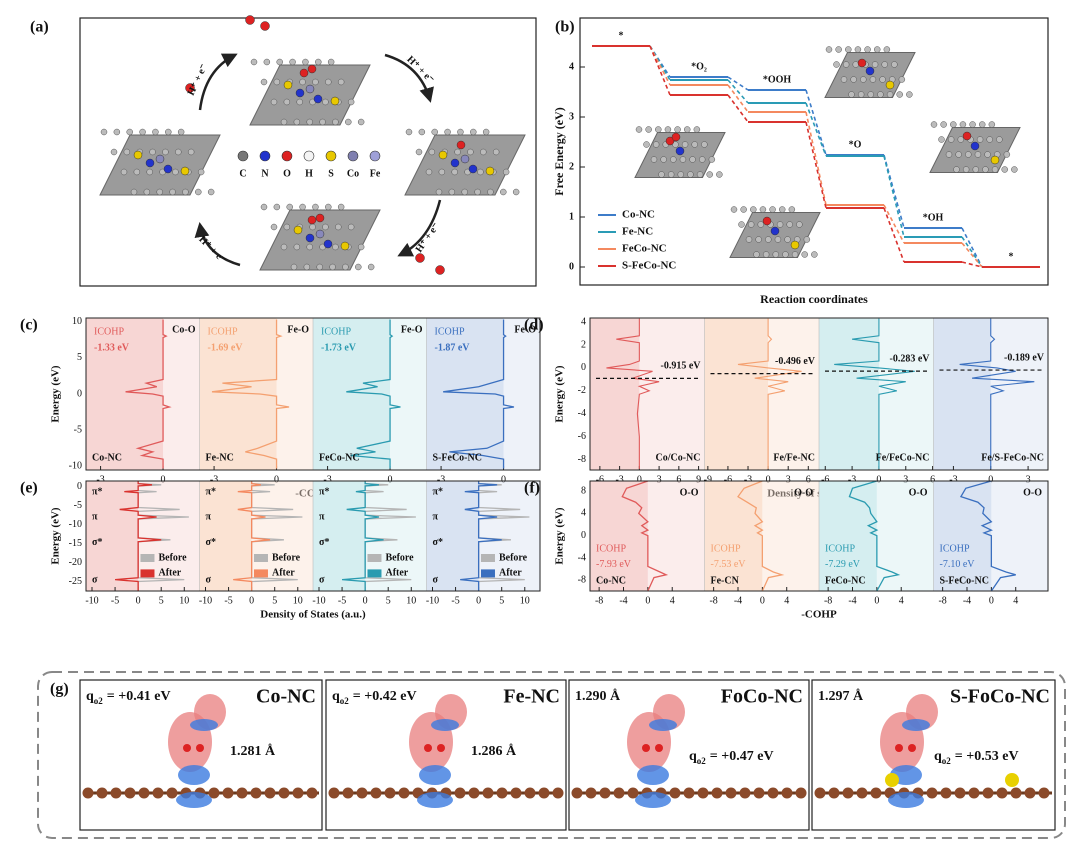 This screenshot has width=1080, height=845. I want to click on y-tick-label: -6, so click(582, 436).